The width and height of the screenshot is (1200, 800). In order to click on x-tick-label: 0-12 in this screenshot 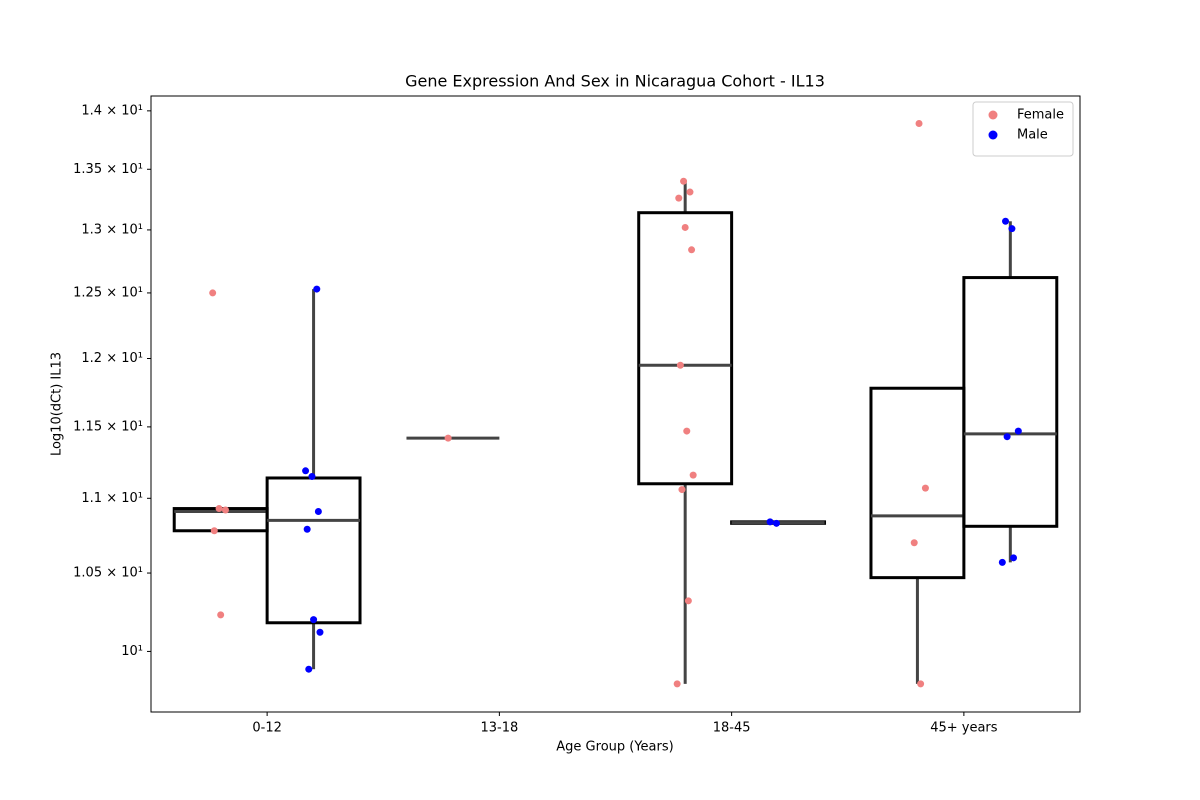, I will do `click(267, 728)`.